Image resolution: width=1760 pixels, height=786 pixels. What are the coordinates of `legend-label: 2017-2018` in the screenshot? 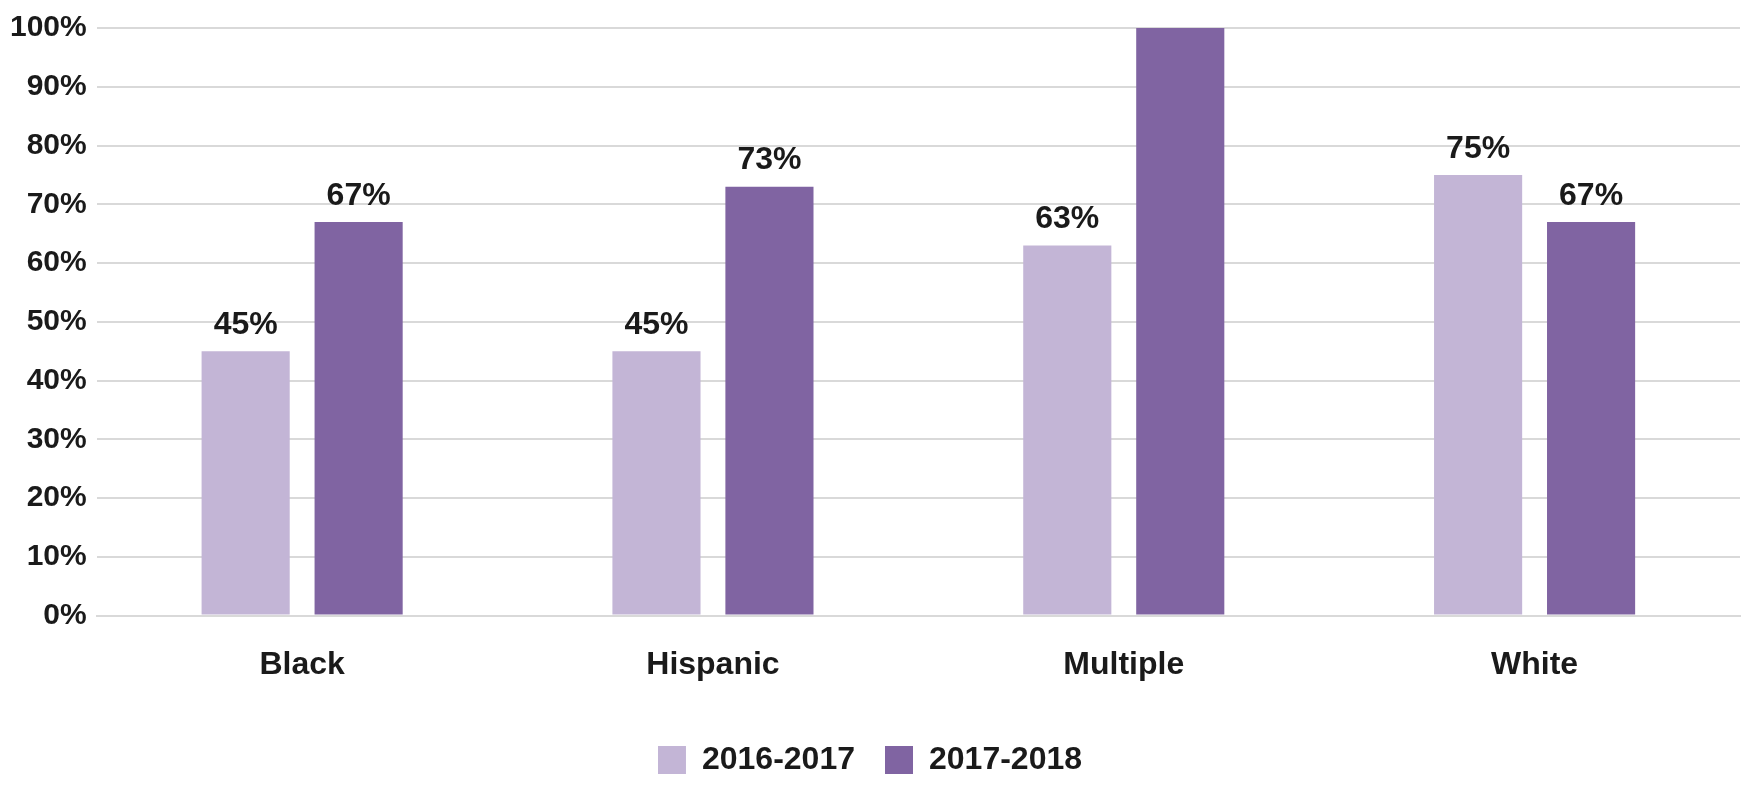 It's located at (1006, 757).